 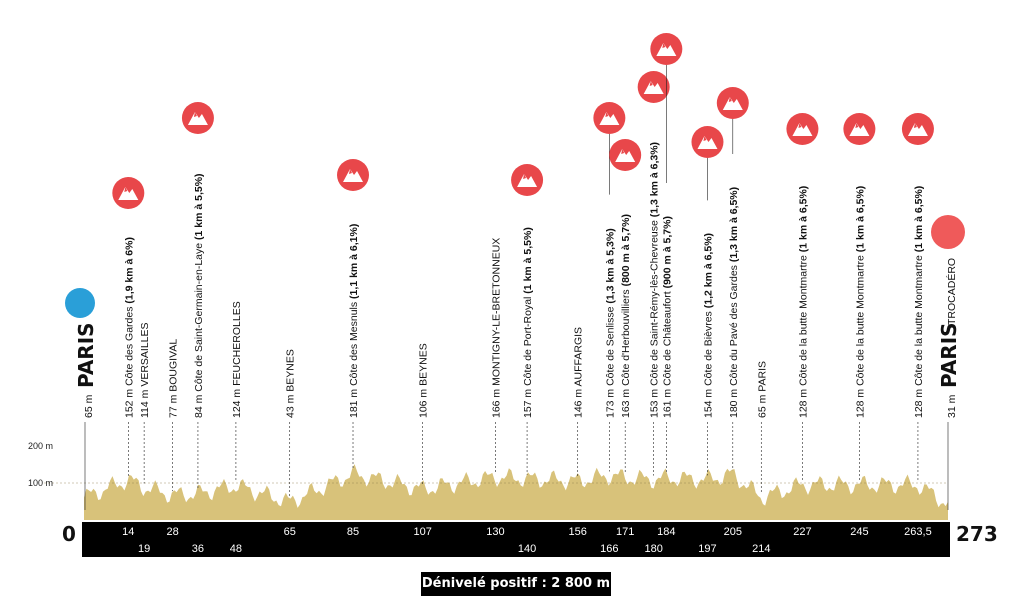 I want to click on km-finish: 273, so click(x=977, y=534).